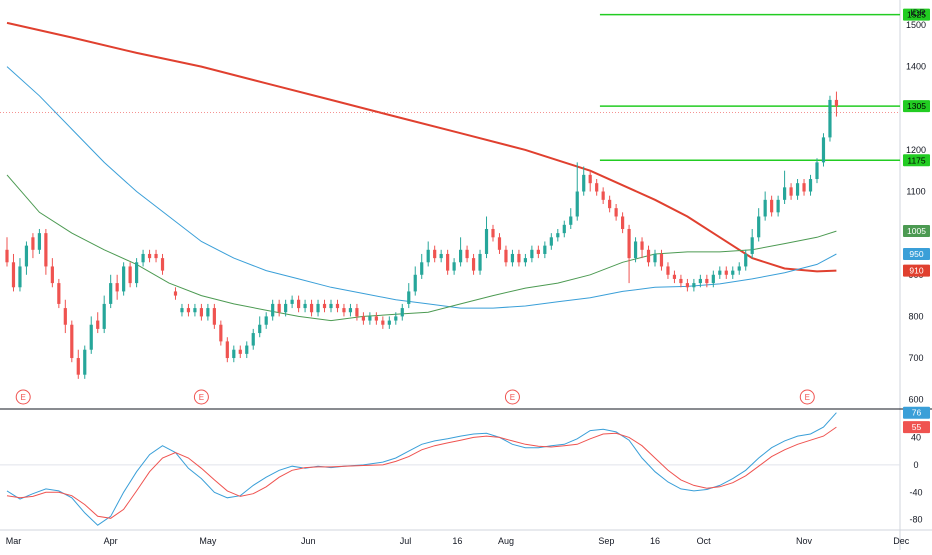  I want to click on price-axis-badge-label: 1175, so click(916, 160).